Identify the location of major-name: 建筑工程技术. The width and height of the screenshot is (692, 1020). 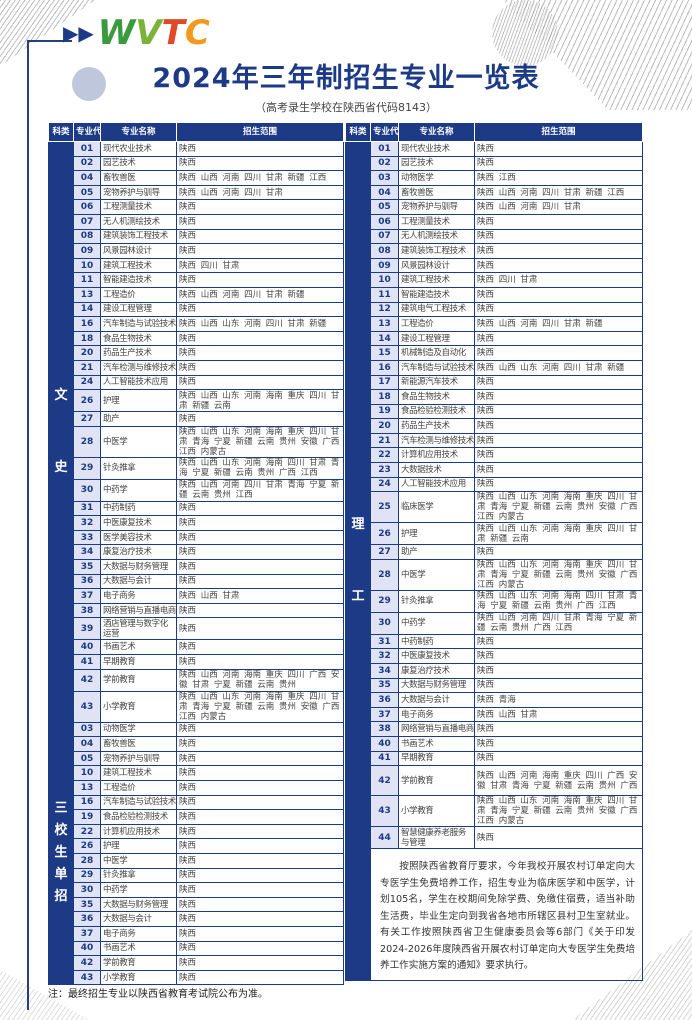
(139, 265).